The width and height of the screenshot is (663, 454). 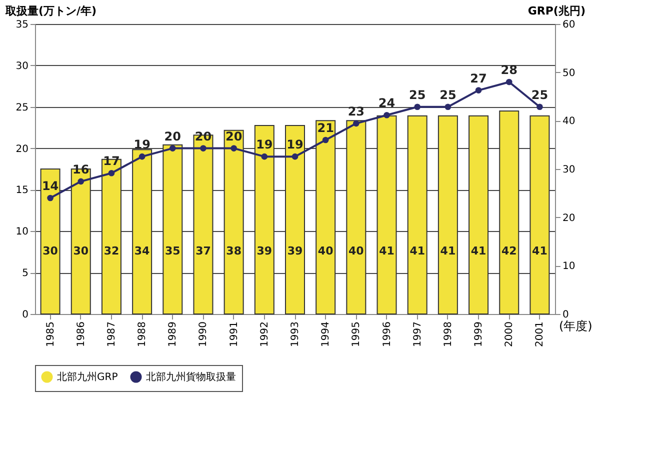 I want to click on legend-label: 北部九州貨物取扱量, so click(x=191, y=377).